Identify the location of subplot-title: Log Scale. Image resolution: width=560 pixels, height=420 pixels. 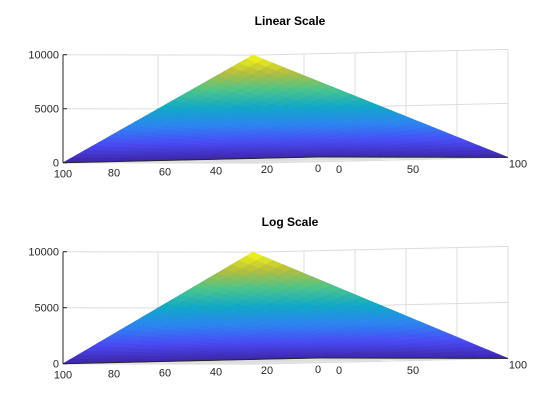
(290, 222).